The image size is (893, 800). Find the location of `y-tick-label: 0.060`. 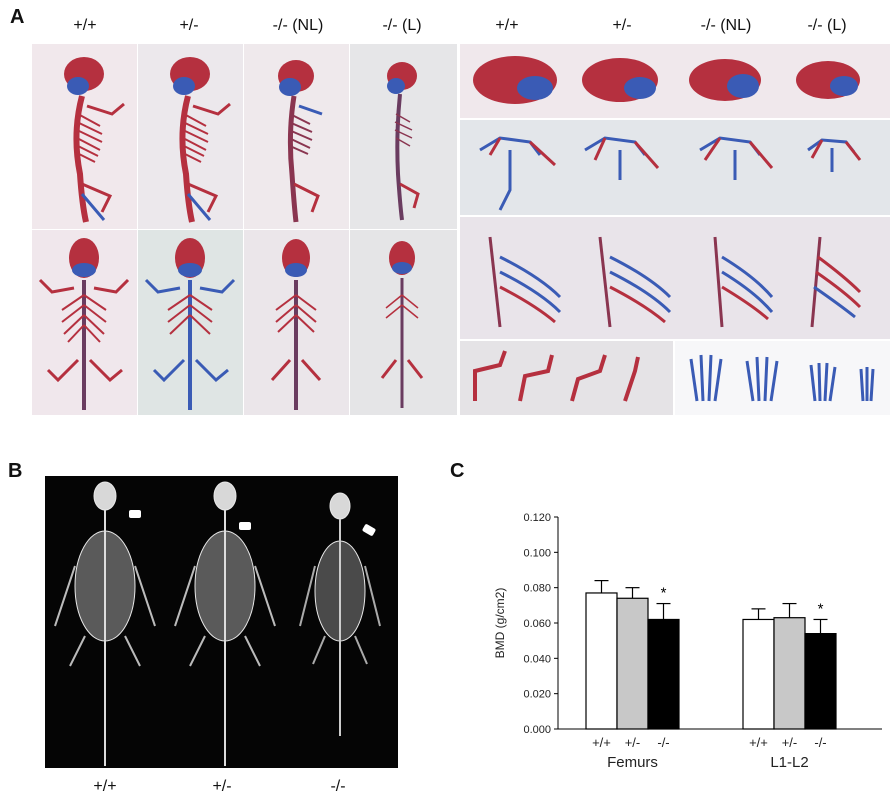

y-tick-label: 0.060 is located at coordinates (537, 624).